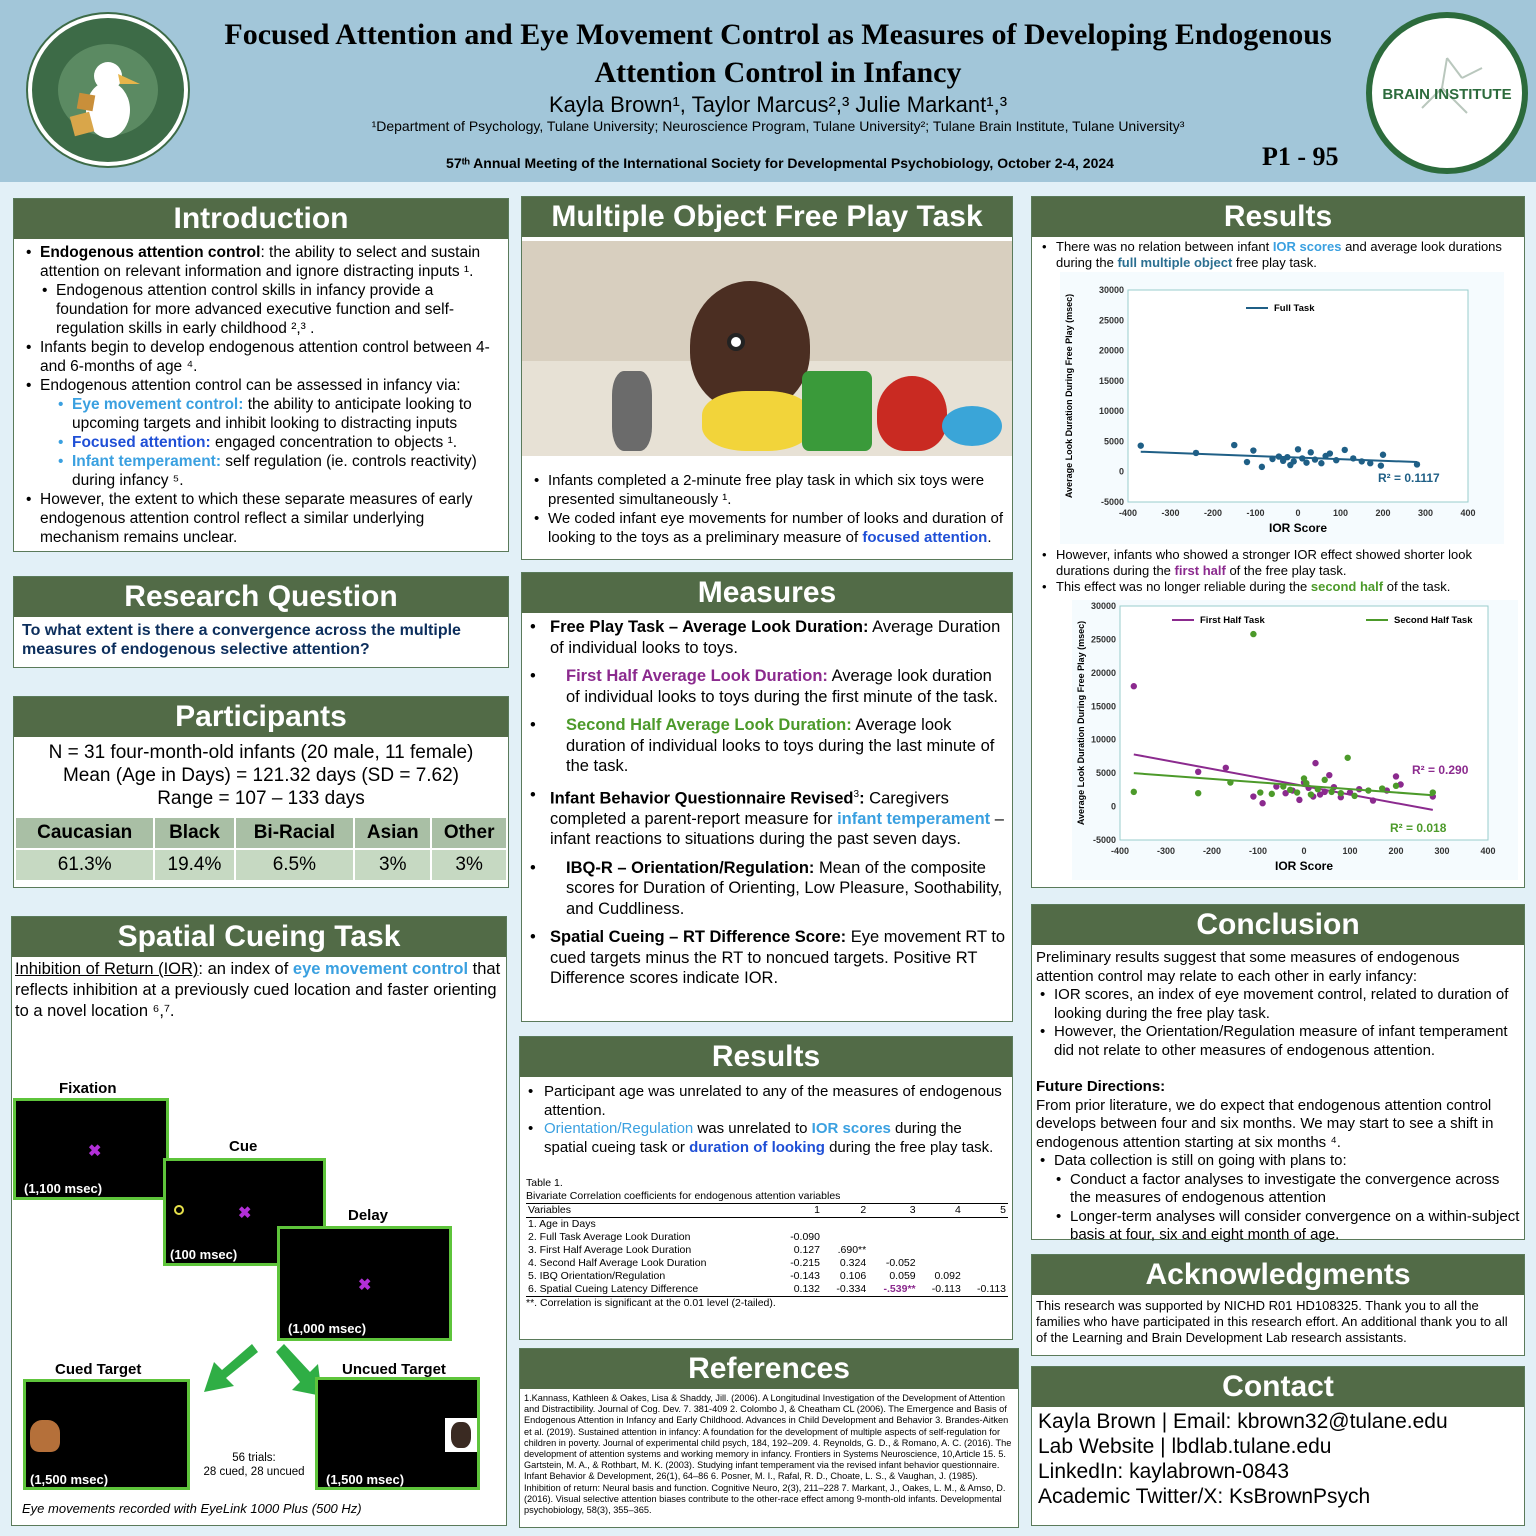  What do you see at coordinates (610, 1250) in the screenshot?
I see `correlation-cell: 3. First Half Average Look Duration` at bounding box center [610, 1250].